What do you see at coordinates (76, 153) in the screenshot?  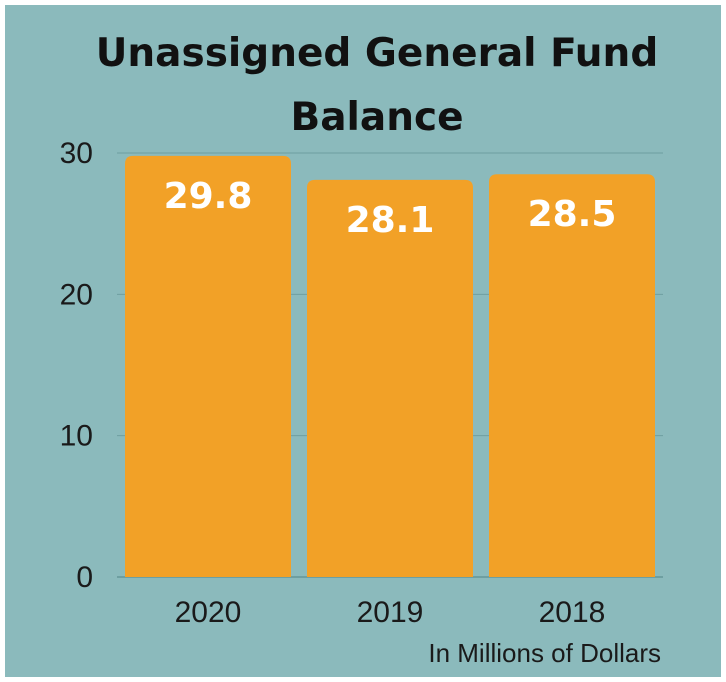 I see `y-tick-label: 30` at bounding box center [76, 153].